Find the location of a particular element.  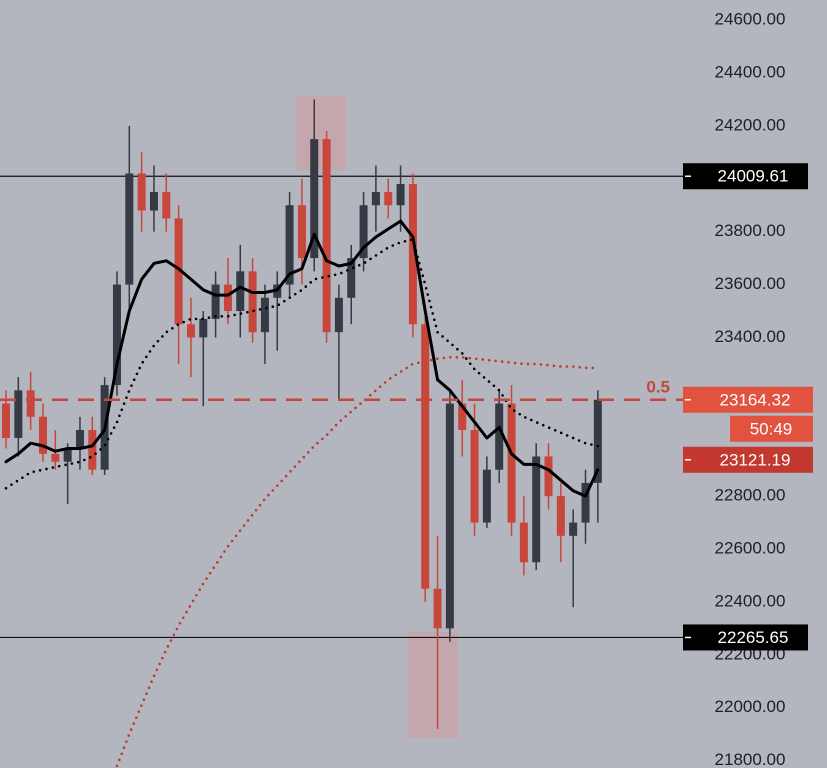

countdown-text: 50:49 is located at coordinates (771, 428).